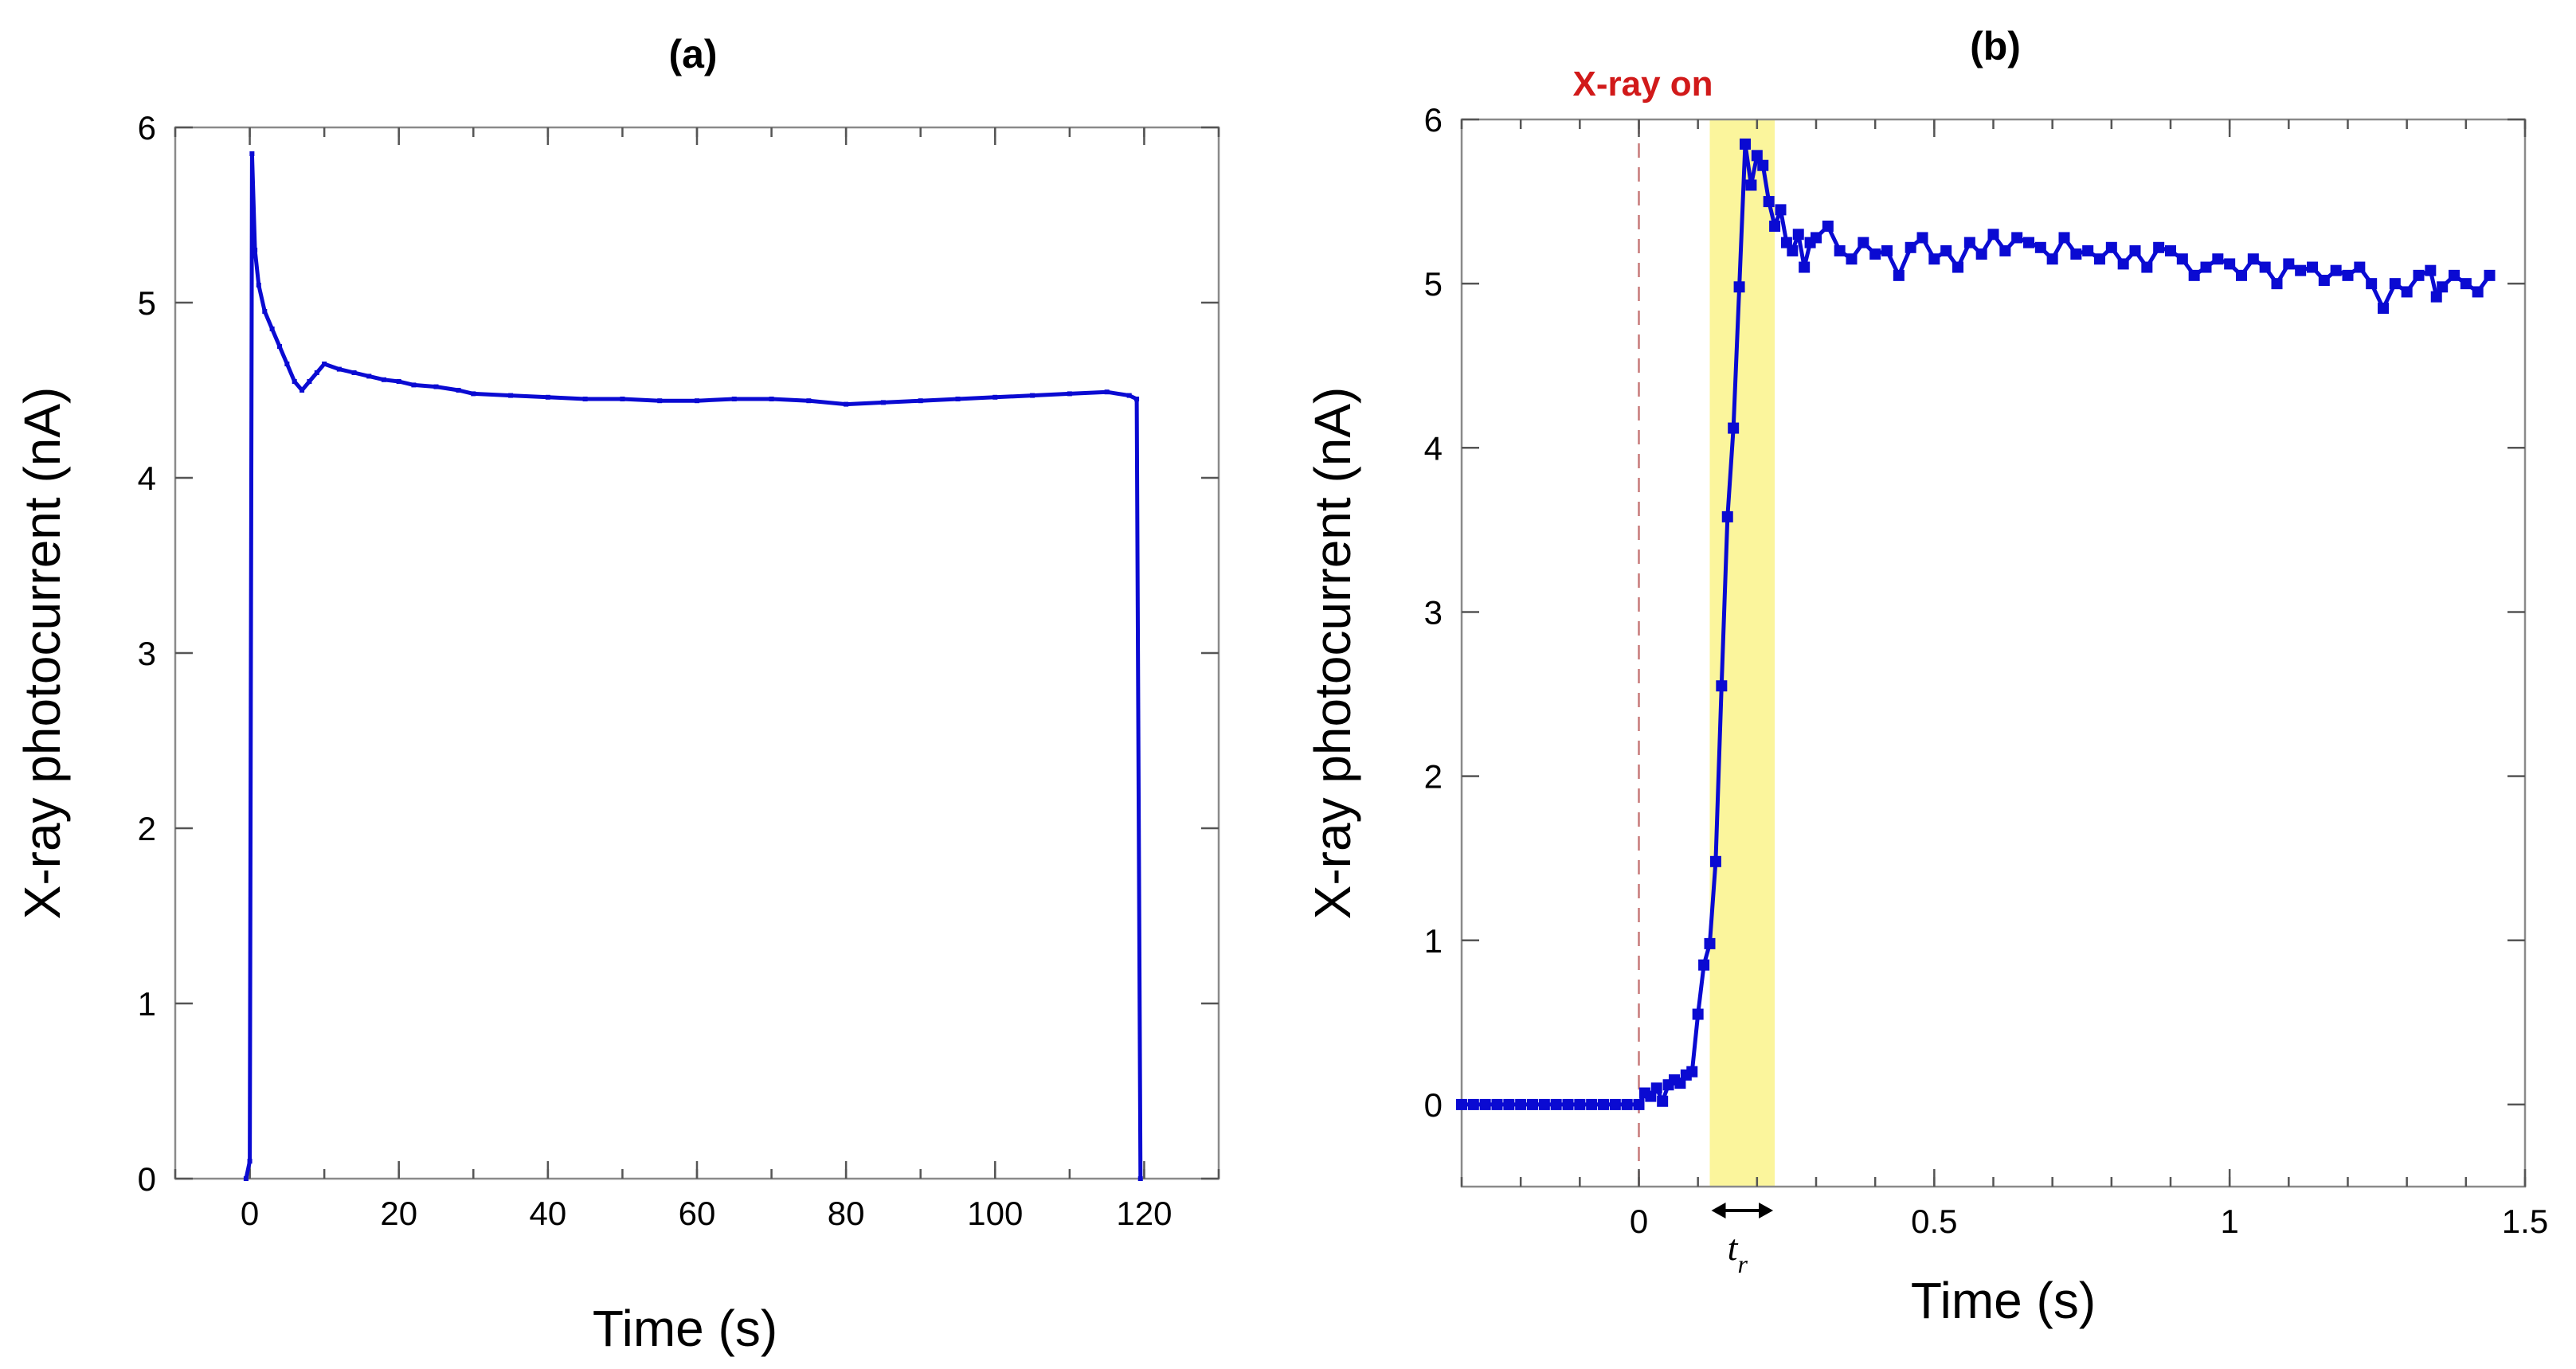 The height and width of the screenshot is (1369, 2576). What do you see at coordinates (1433, 284) in the screenshot?
I see `y-tick-label: 5` at bounding box center [1433, 284].